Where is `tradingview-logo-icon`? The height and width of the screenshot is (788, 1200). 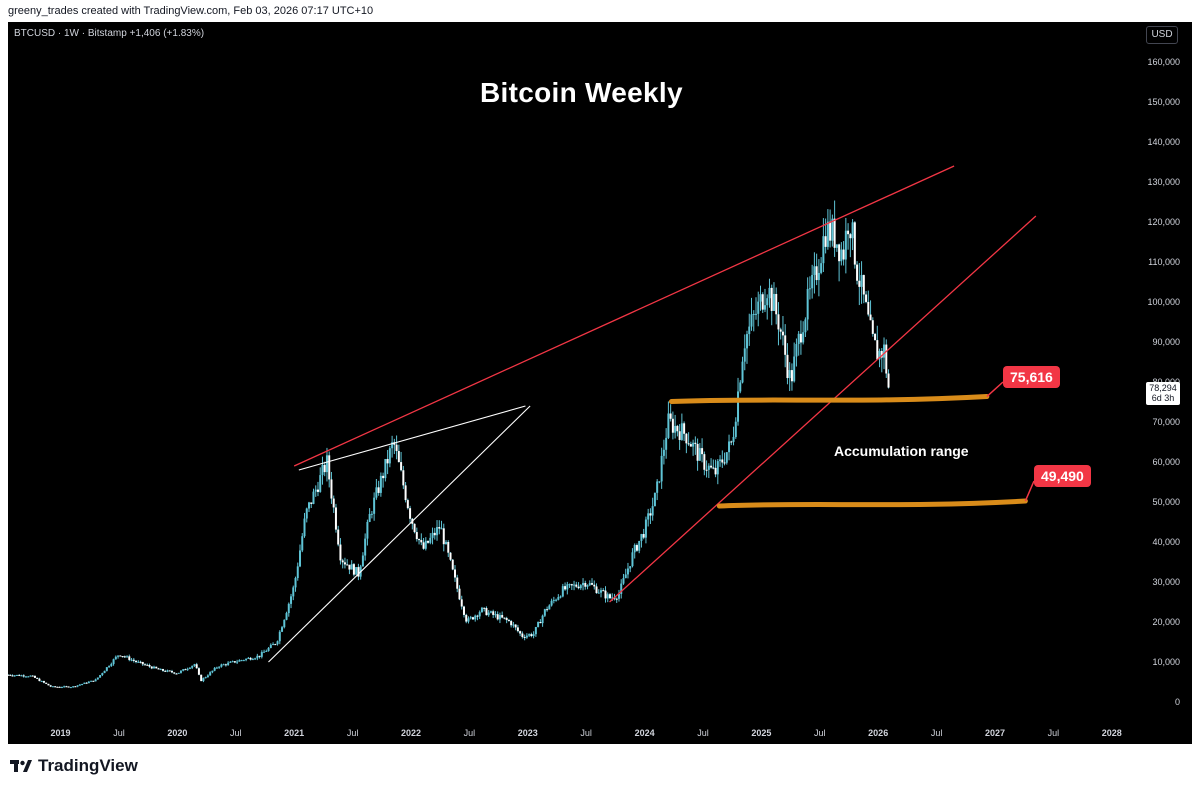
tradingview-logo-icon is located at coordinates (21, 765).